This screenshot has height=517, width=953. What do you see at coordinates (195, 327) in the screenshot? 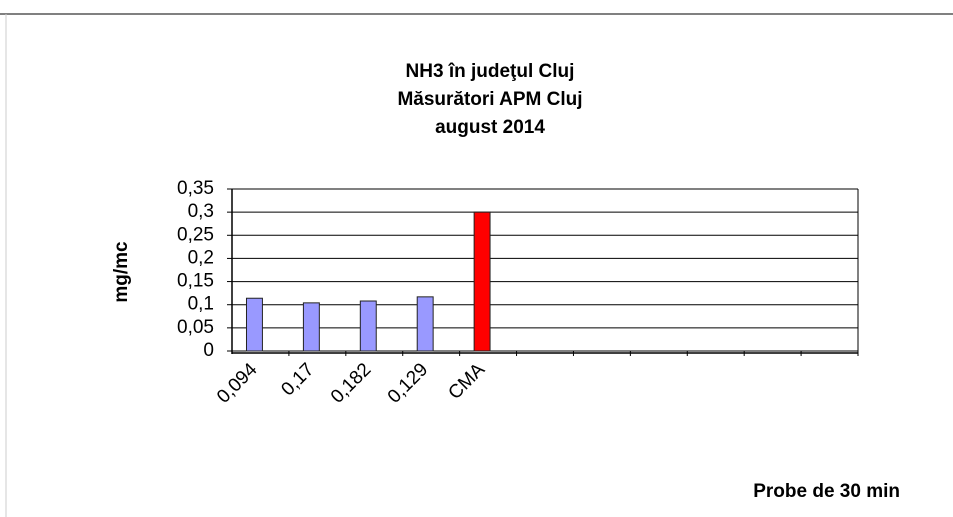
I see `y-tick-label: 0,05` at bounding box center [195, 327].